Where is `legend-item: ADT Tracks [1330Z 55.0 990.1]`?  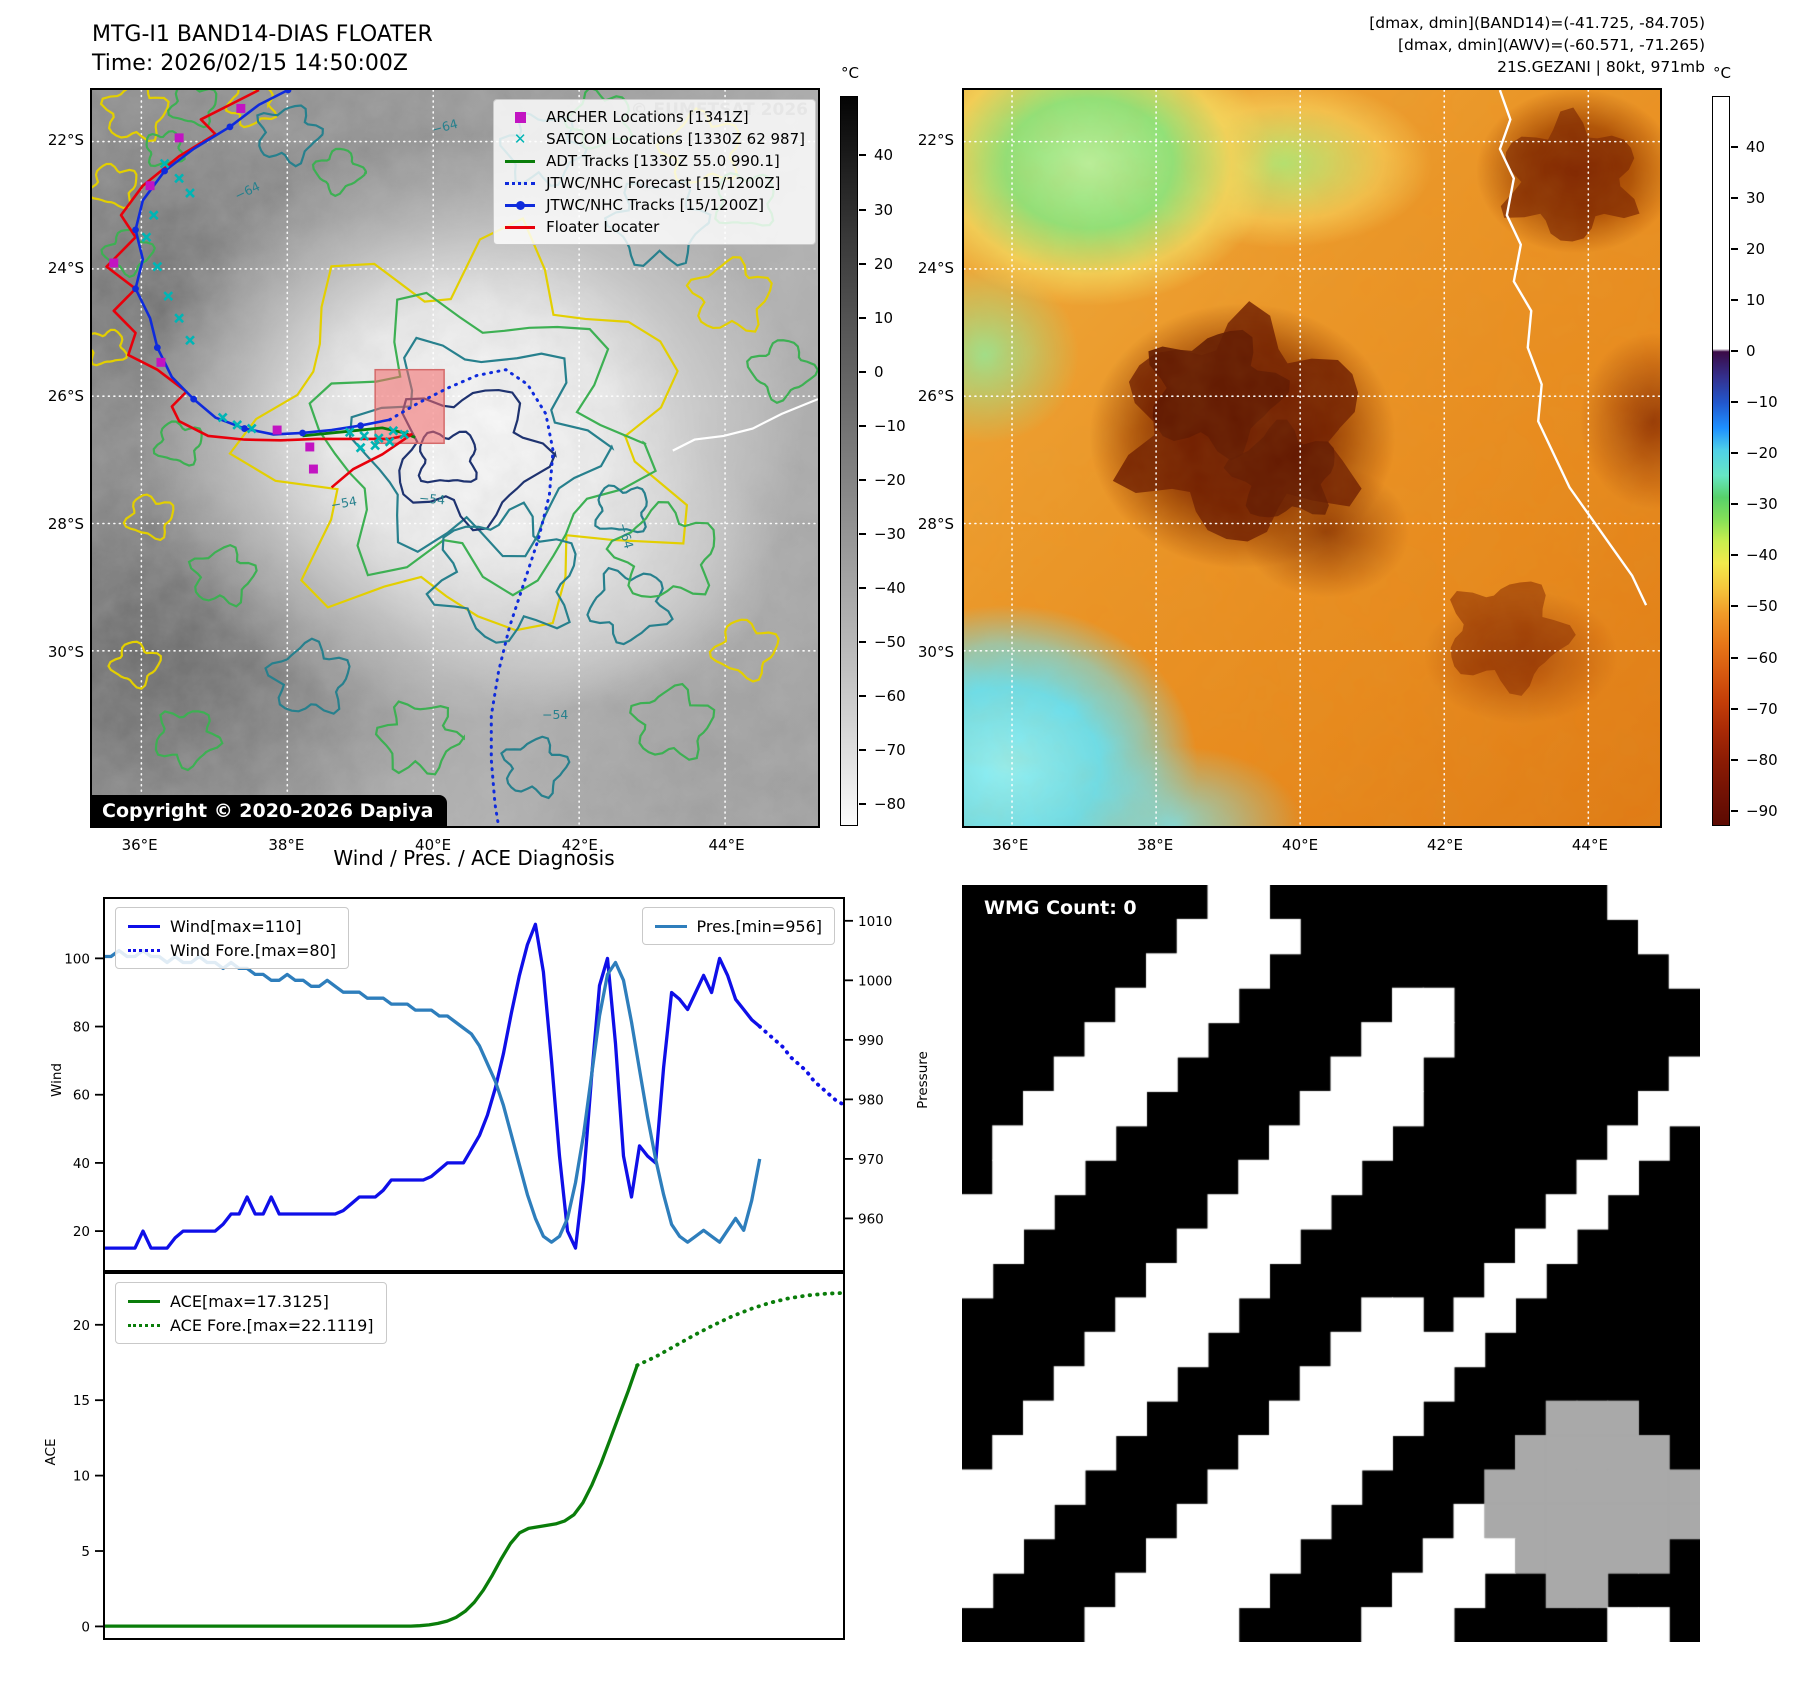 legend-item: ADT Tracks [1330Z 55.0 990.1] is located at coordinates (653, 161).